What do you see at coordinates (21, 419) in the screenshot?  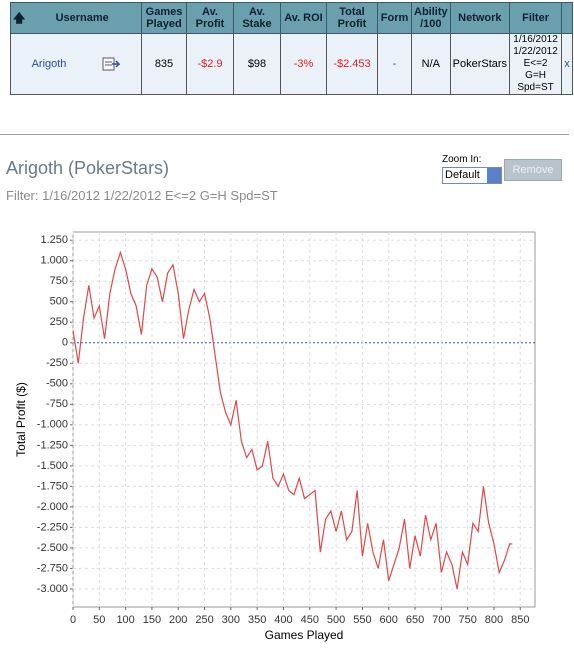 I see `y-axis-label: Total Profit ($)` at bounding box center [21, 419].